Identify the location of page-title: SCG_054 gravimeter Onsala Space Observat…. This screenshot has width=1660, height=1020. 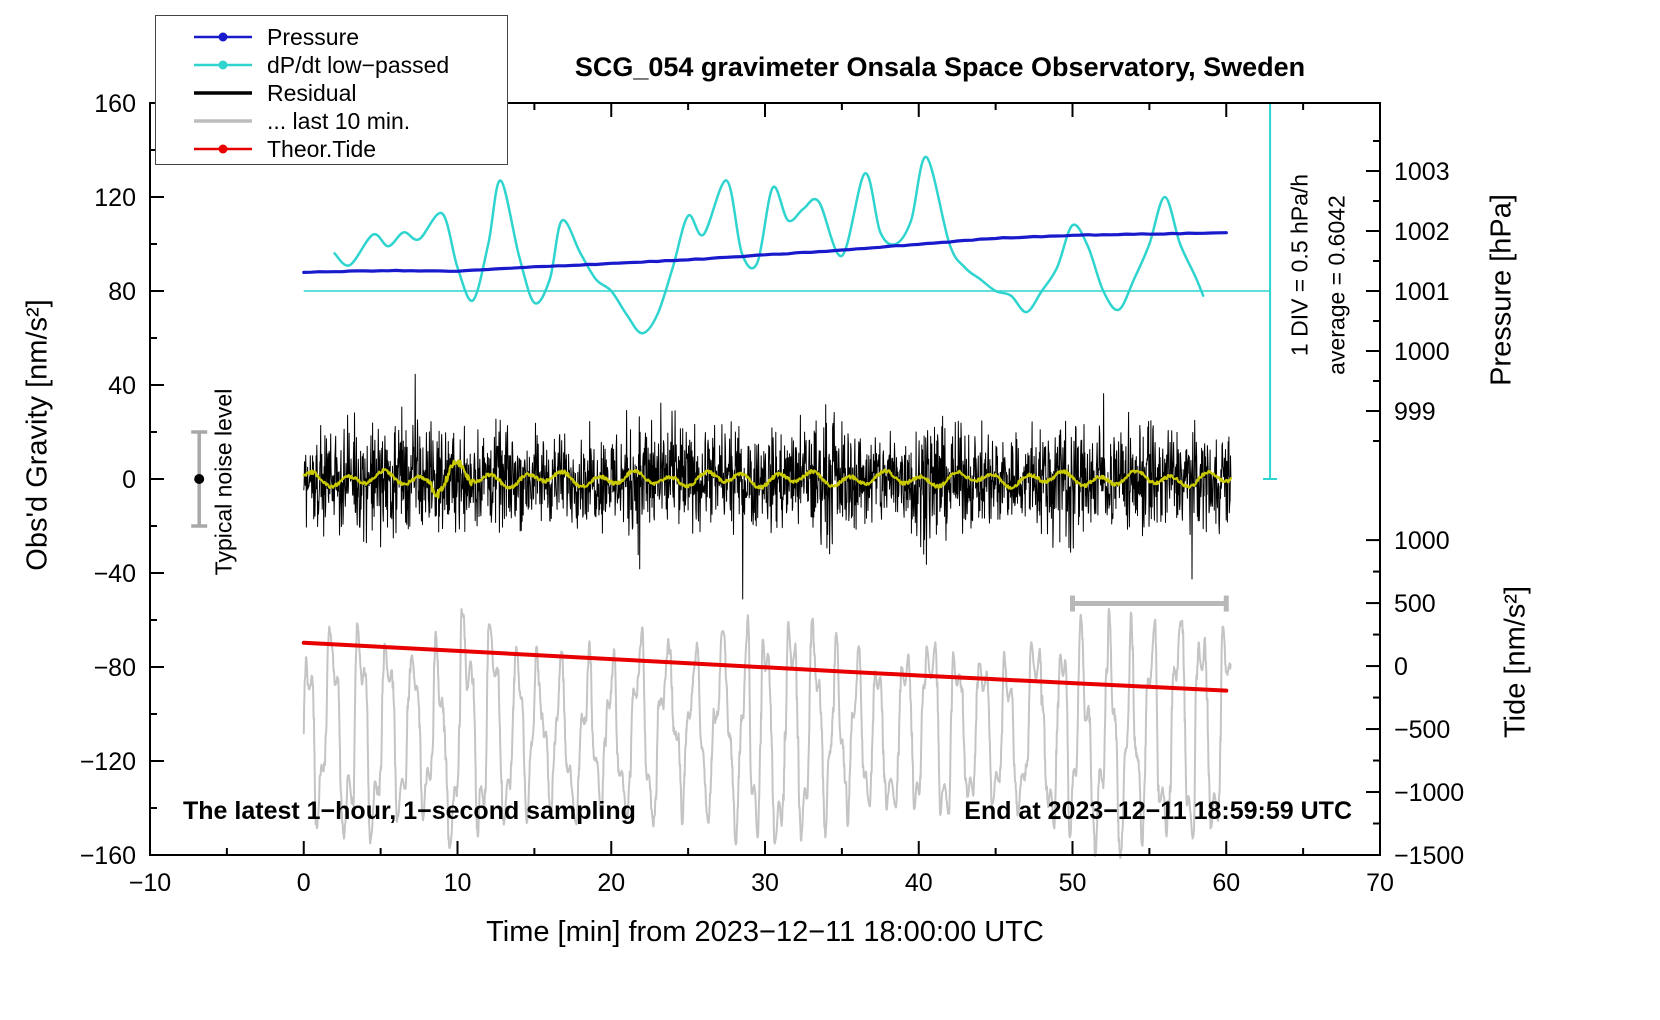
(940, 67).